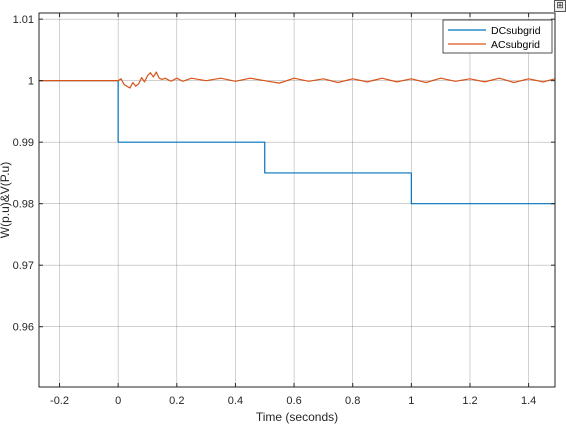 This screenshot has height=430, width=566. Describe the element at coordinates (352, 401) in the screenshot. I see `x-tick-label: 0.8` at that location.